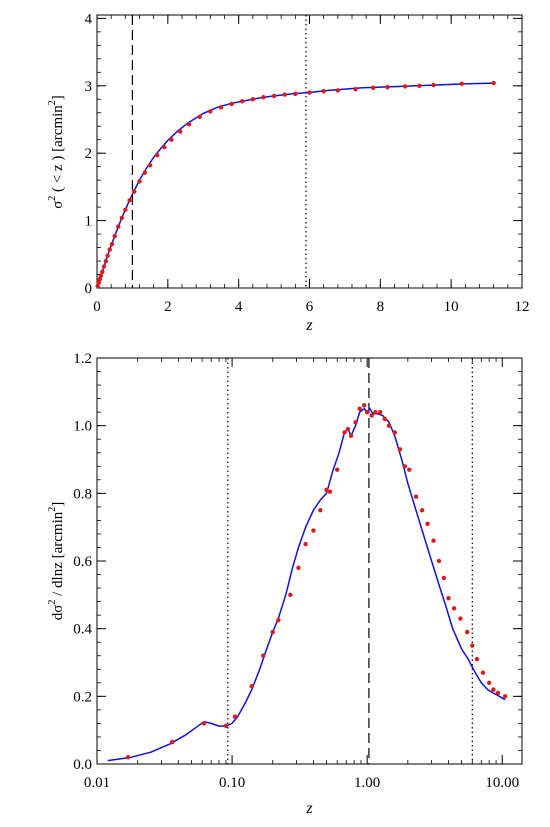 The width and height of the screenshot is (550, 827). I want to click on x-tick-label: 1.00, so click(367, 783).